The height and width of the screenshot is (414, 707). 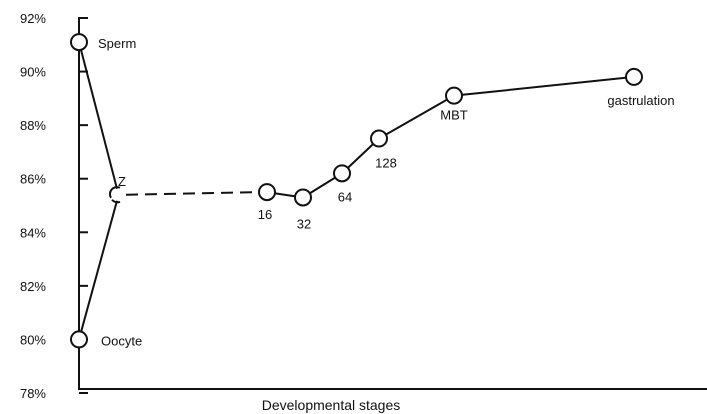 I want to click on oocyte-to-zygote-line, so click(x=98, y=270).